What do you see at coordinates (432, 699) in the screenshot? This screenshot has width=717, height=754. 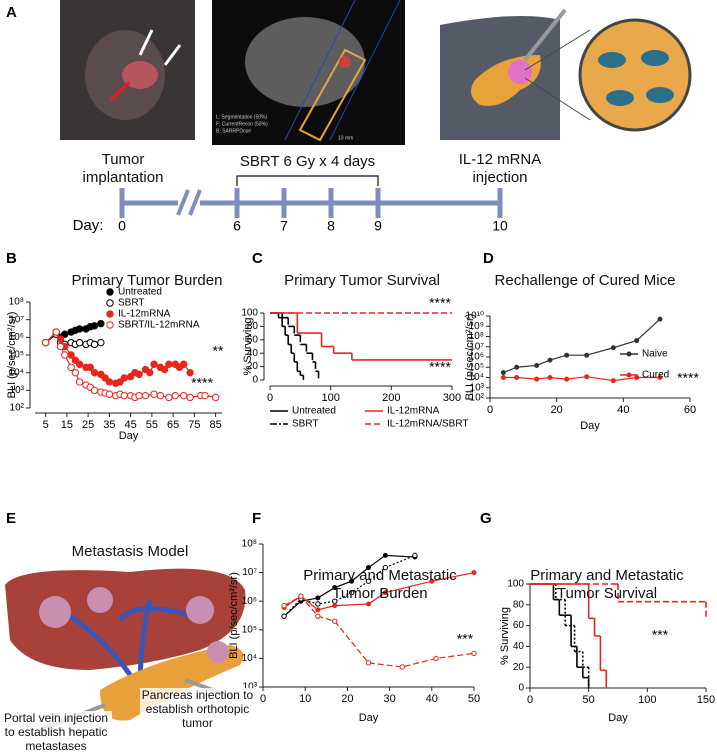 I see `x-tick-label: 40` at bounding box center [432, 699].